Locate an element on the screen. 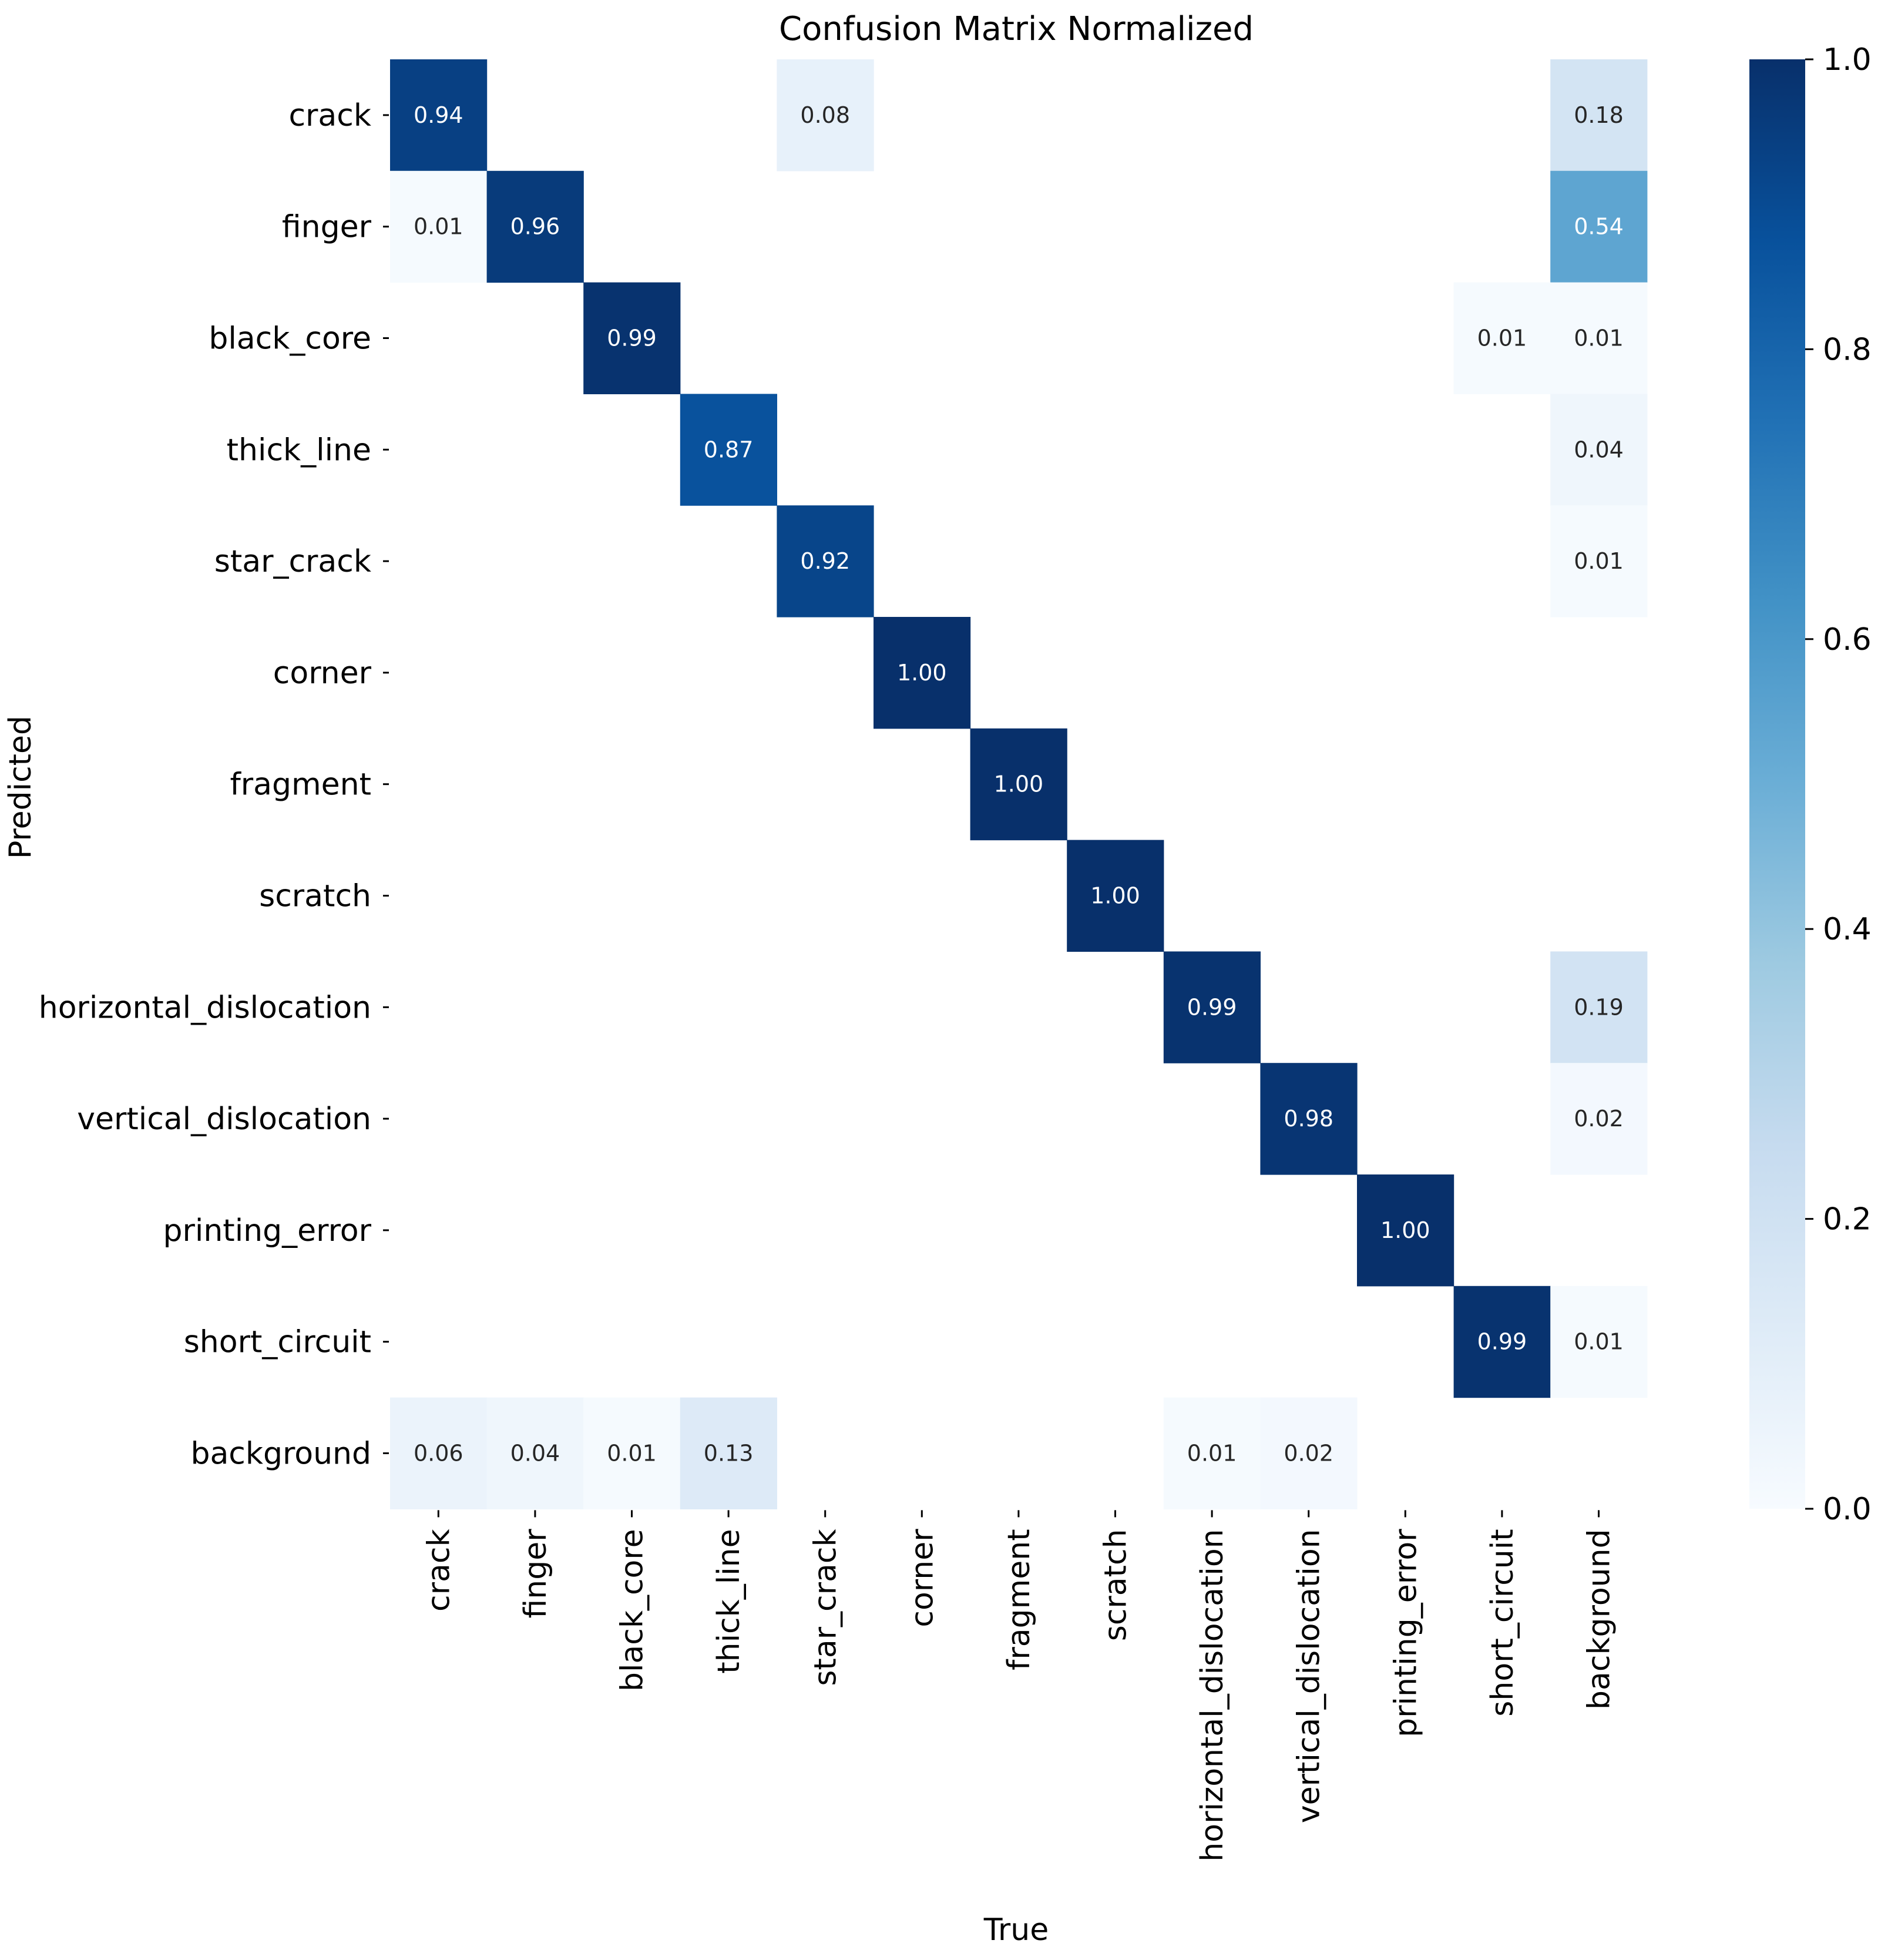 The image size is (1898, 1960). chart-title: Confusion Matrix Normalized is located at coordinates (1016, 29).